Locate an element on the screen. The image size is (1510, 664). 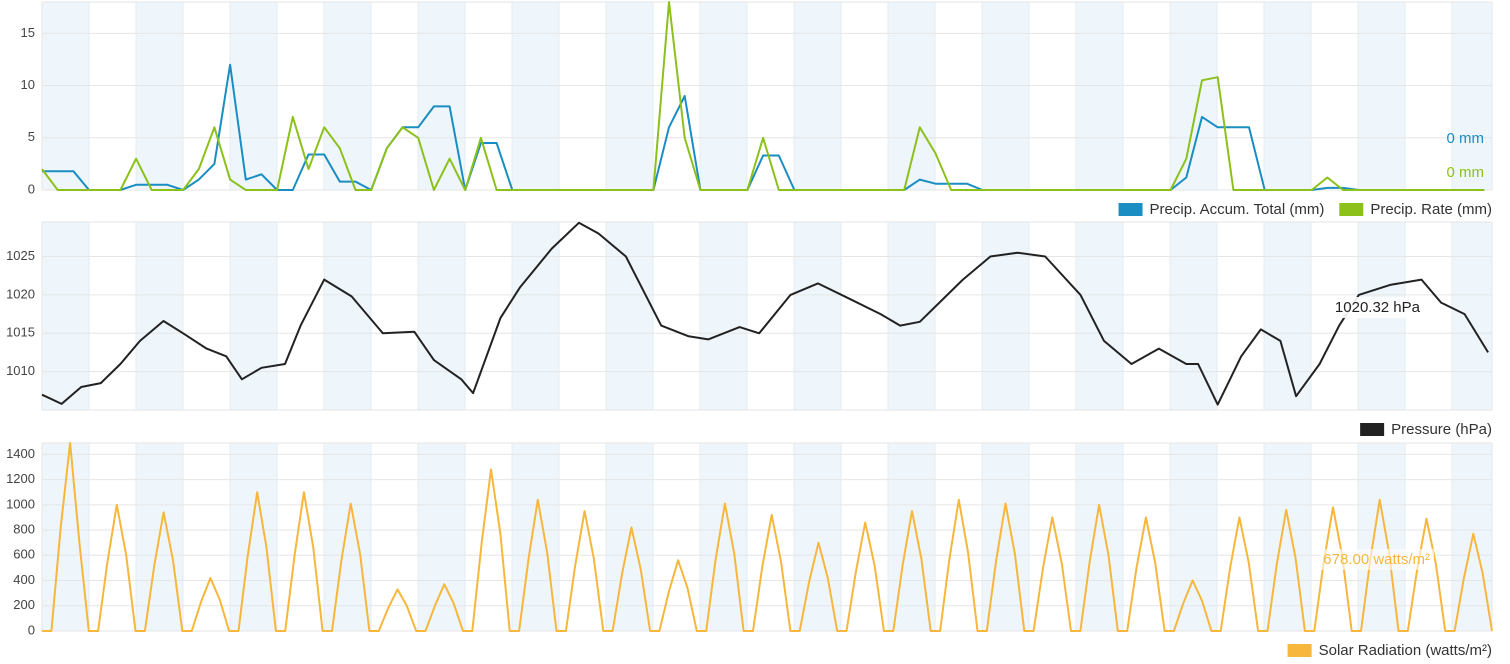
y-tick-label: 400 is located at coordinates (24, 579).